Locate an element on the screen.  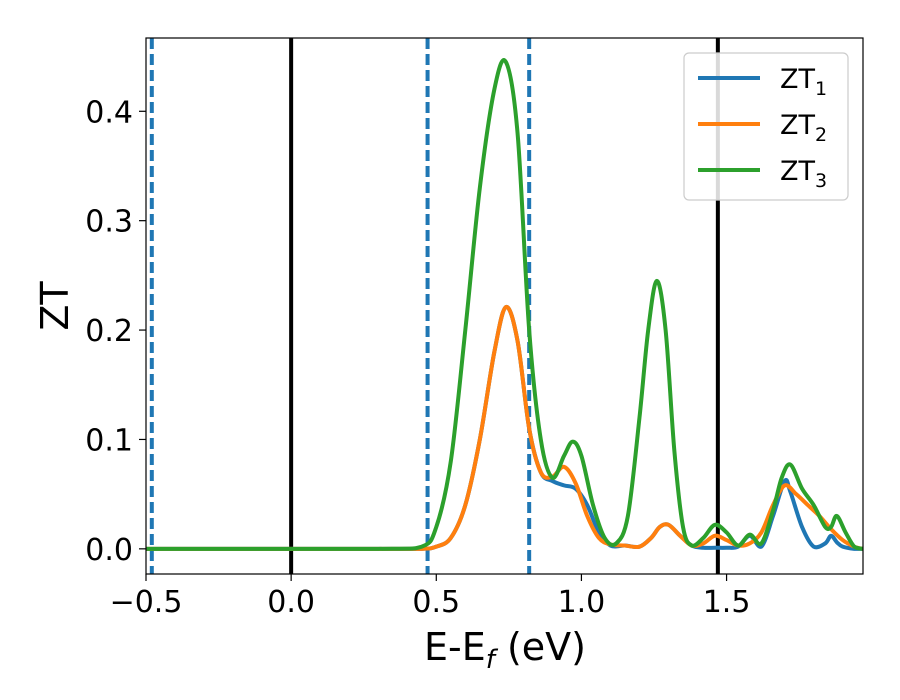
y-axis-label: ZT is located at coordinates (55, 306).